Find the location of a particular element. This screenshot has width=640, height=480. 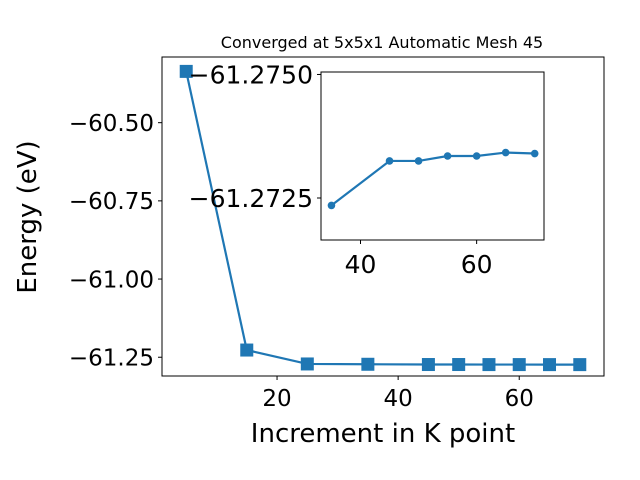

y-tick-label: −60.50 is located at coordinates (111, 124).